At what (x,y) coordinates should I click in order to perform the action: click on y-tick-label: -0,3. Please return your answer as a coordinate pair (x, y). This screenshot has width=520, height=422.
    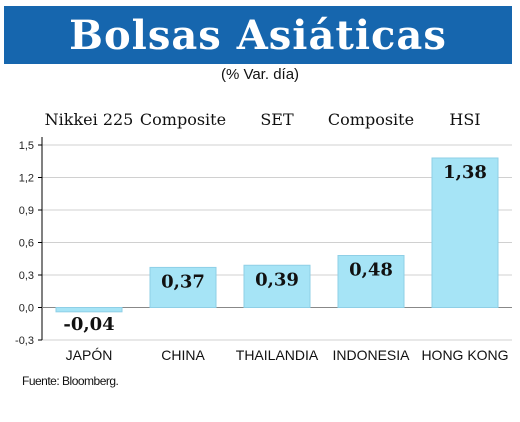
    Looking at the image, I should click on (24, 341).